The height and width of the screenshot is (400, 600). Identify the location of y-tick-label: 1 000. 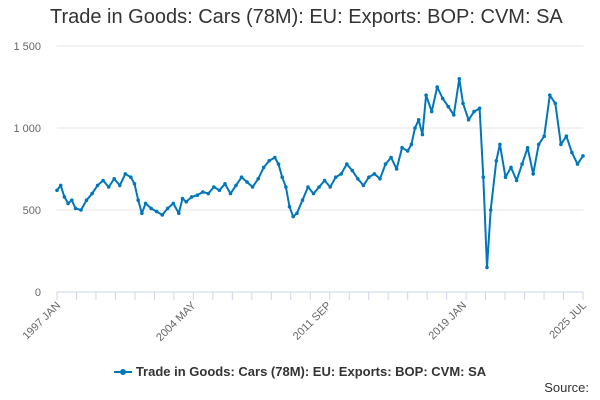
(27, 129).